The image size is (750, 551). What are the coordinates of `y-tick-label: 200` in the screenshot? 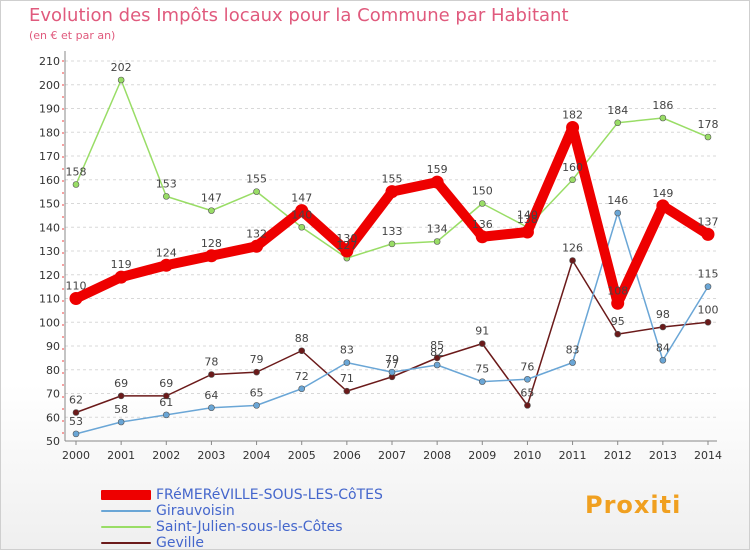 It's located at (49, 85).